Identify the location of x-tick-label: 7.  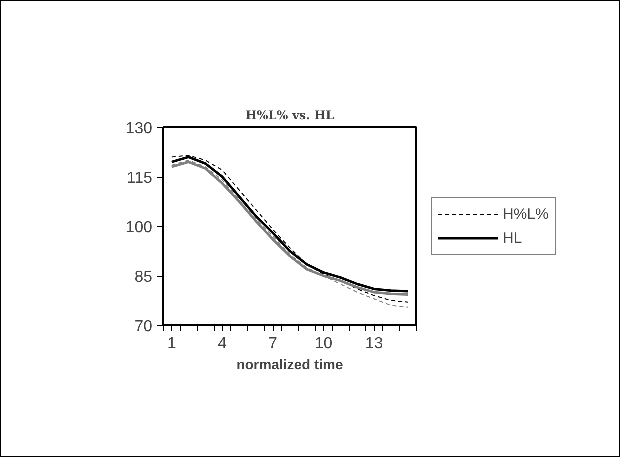
(273, 344).